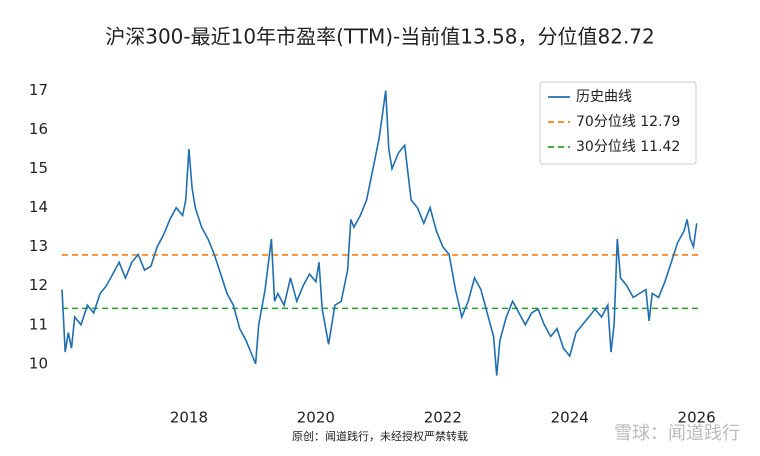 This screenshot has width=760, height=456. Describe the element at coordinates (189, 418) in the screenshot. I see `x-tick-label: 2018` at that location.